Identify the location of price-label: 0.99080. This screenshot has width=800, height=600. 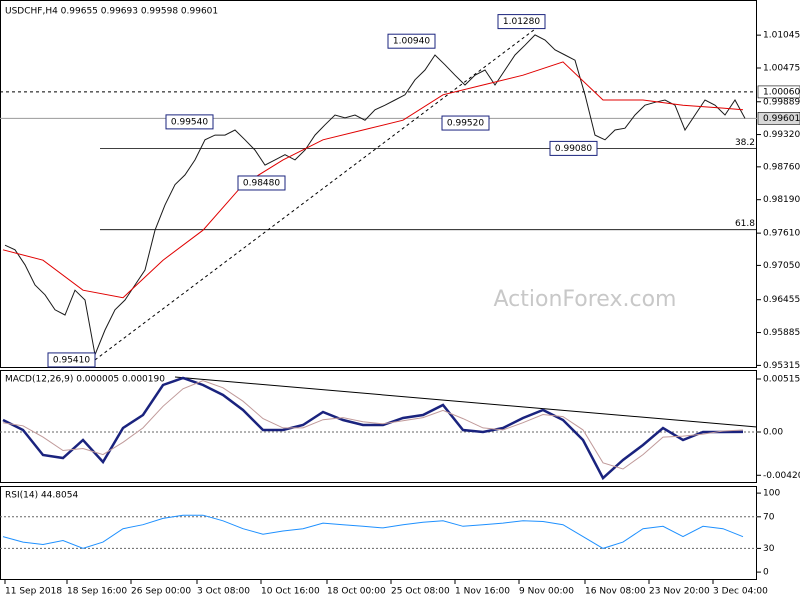
(573, 149).